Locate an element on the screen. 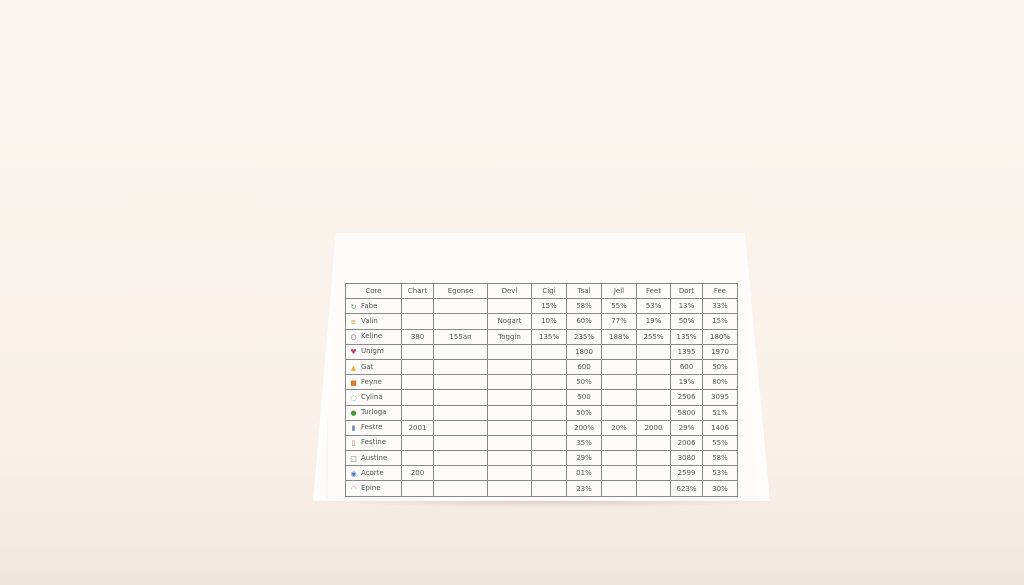 This screenshot has height=585, width=1024. column-header: Devl is located at coordinates (509, 291).